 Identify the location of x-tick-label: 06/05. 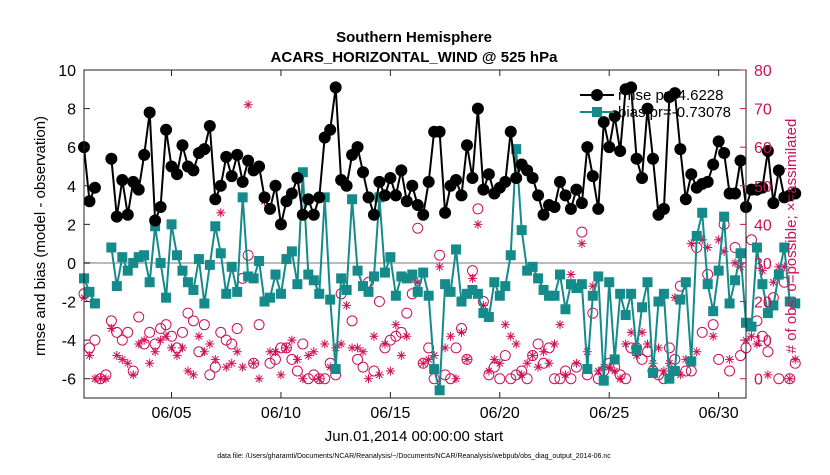
(172, 413).